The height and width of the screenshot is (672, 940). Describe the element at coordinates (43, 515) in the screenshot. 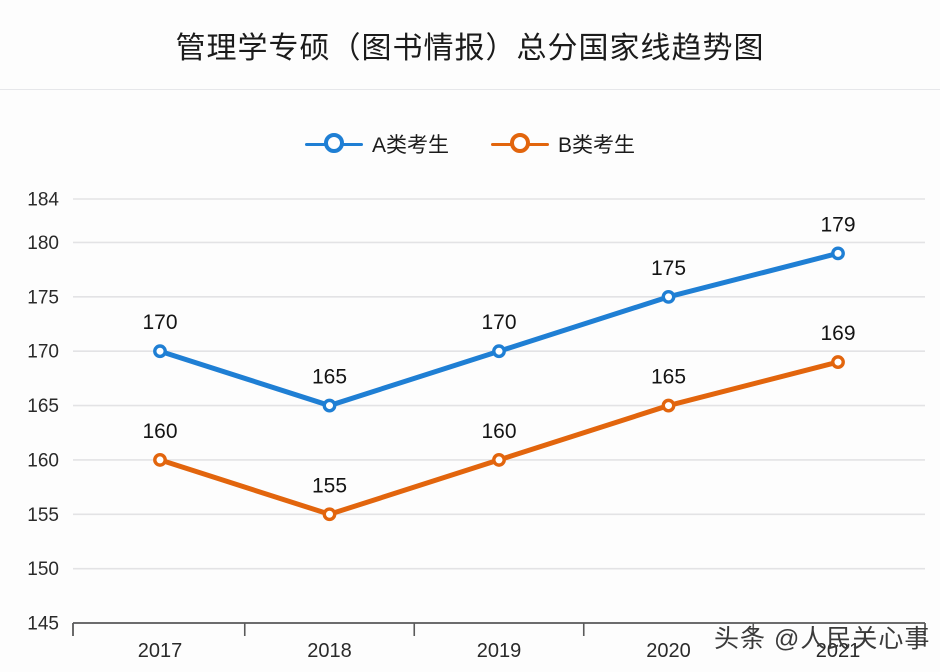

I see `y-axis-tick-label: 155` at that location.